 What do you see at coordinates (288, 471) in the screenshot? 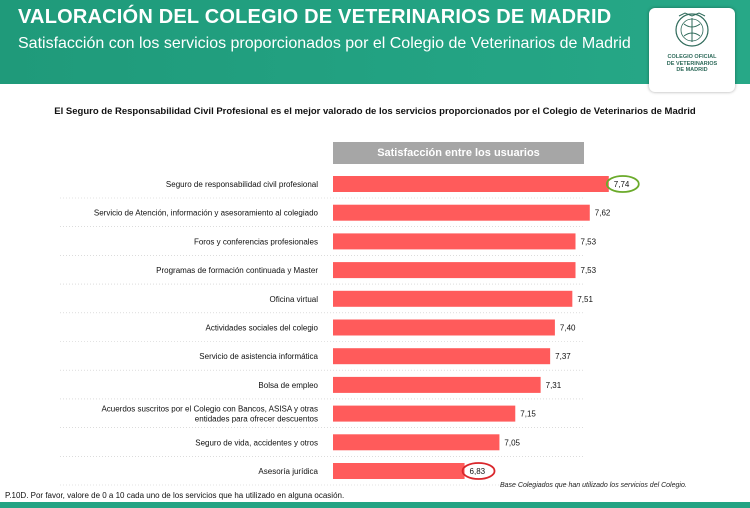
I see `category-label: Asesoría jurídica` at bounding box center [288, 471].